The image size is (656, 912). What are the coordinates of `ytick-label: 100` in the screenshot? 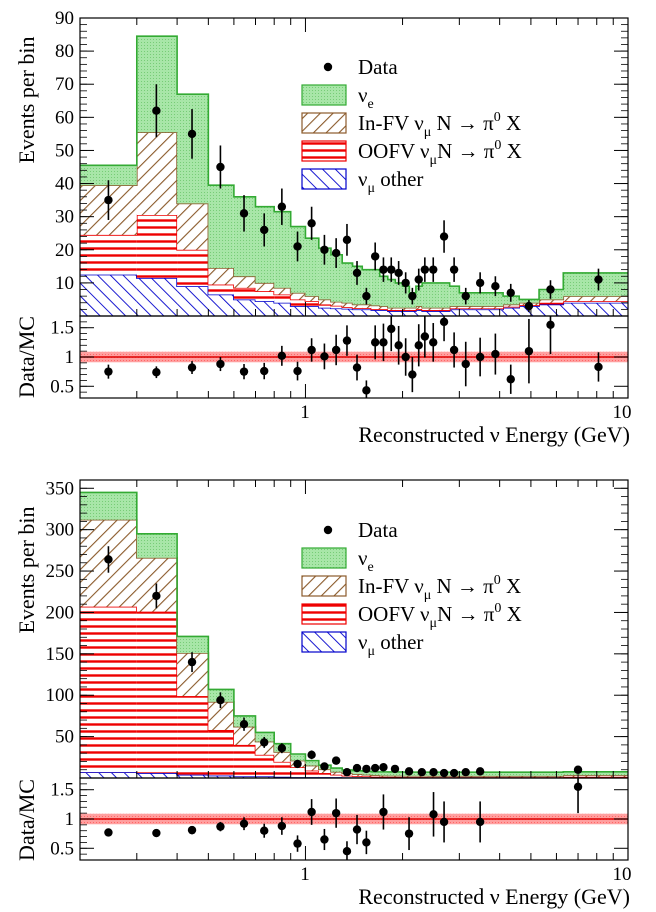 It's located at (60, 695).